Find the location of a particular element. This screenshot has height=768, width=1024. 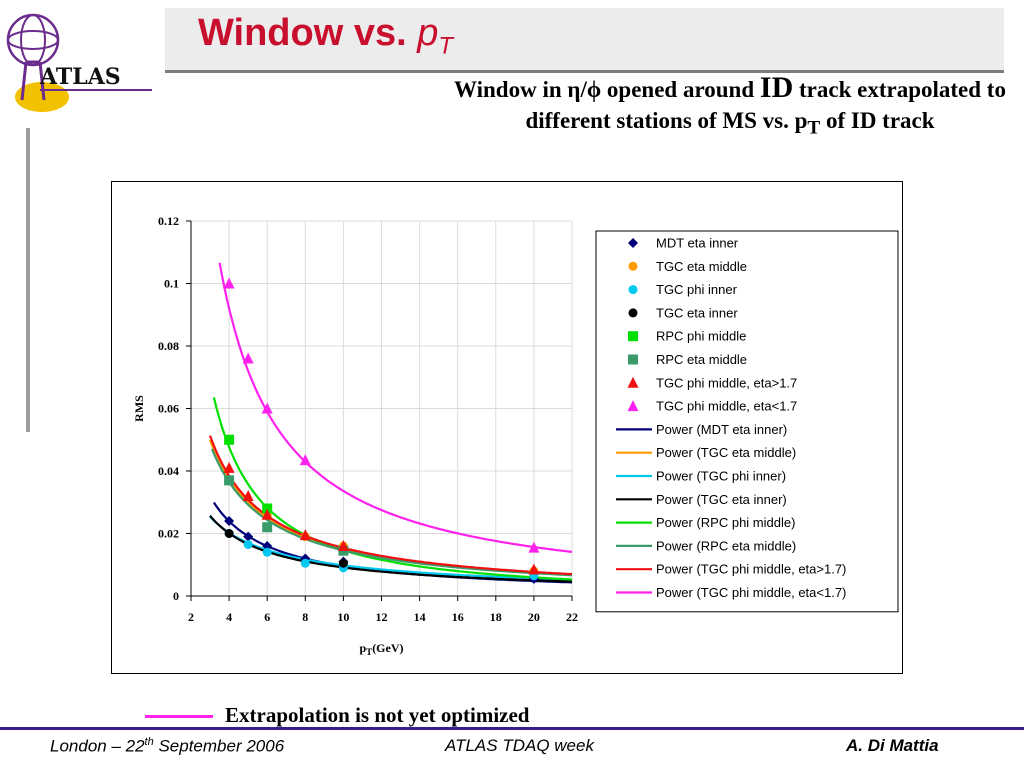

title-band is located at coordinates (584, 39).